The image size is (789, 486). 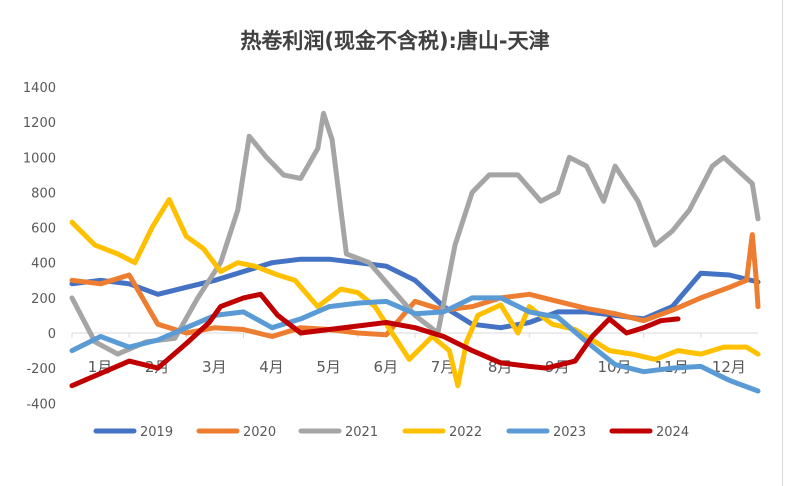 What do you see at coordinates (259, 432) in the screenshot?
I see `legend-label-2020: 2020` at bounding box center [259, 432].